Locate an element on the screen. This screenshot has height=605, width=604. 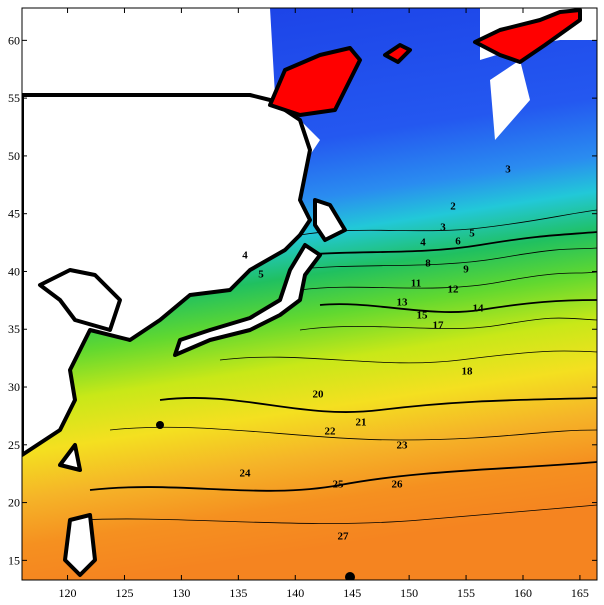
y-tick-label: 60 is located at coordinates (14, 40).